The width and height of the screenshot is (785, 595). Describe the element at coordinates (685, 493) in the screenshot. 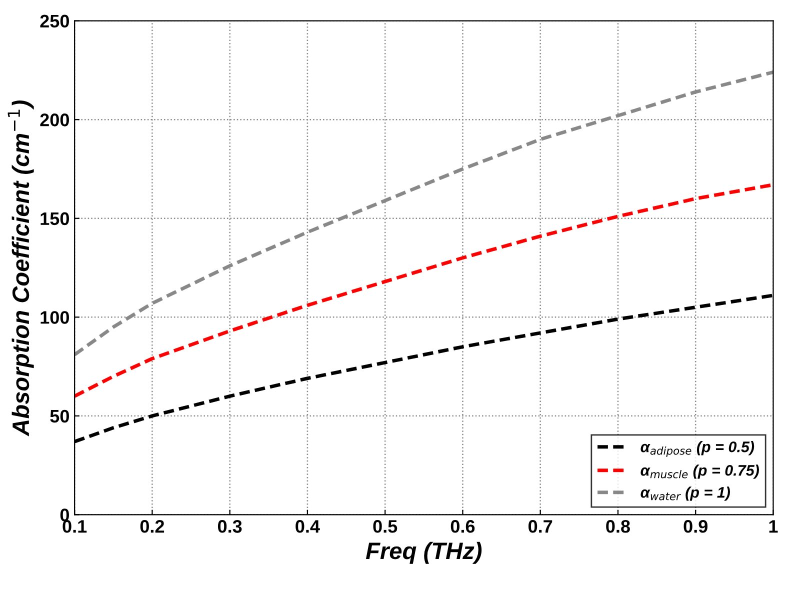

I see `legend-label: α$_{water}$ (p = 1)` at that location.